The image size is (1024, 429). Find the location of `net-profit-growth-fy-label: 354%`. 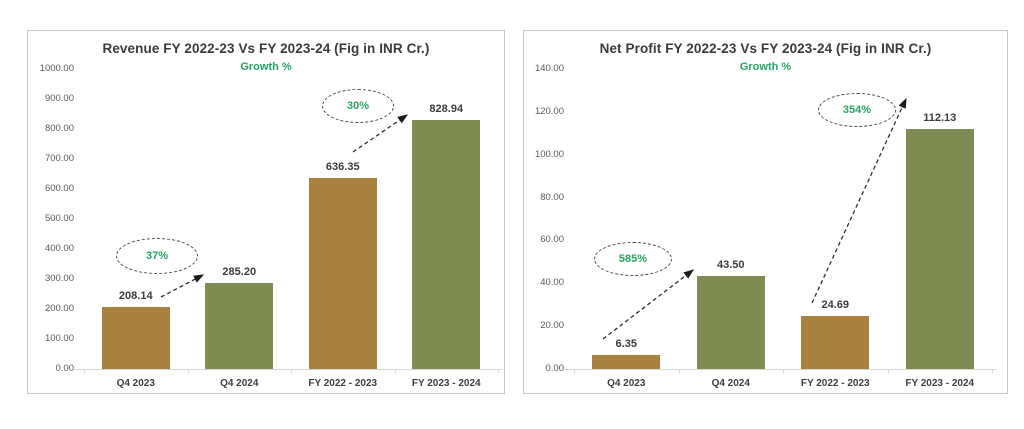

net-profit-growth-fy-label: 354% is located at coordinates (857, 110).